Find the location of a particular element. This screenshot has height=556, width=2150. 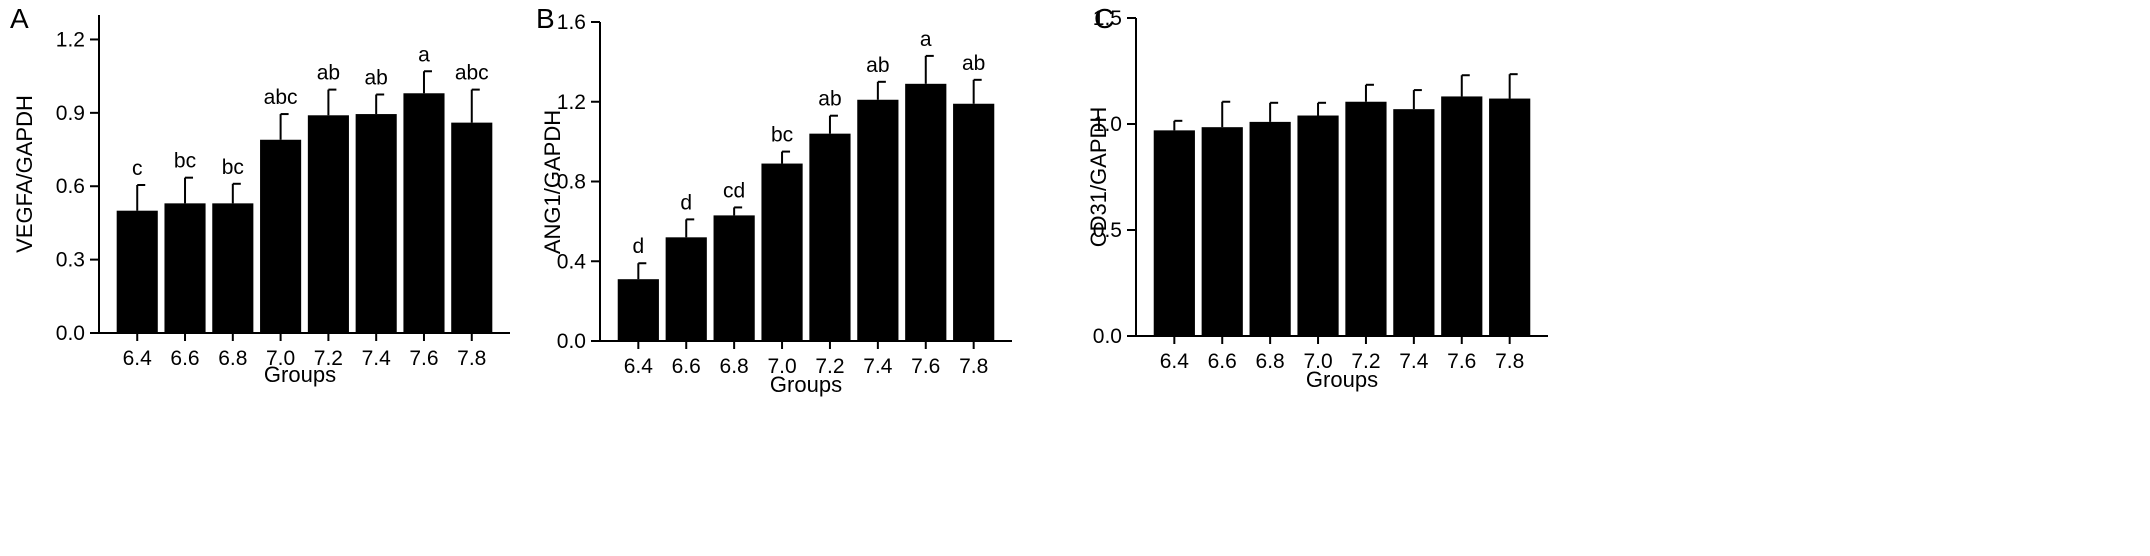

y-tick-label: 0.8 is located at coordinates (571, 182).